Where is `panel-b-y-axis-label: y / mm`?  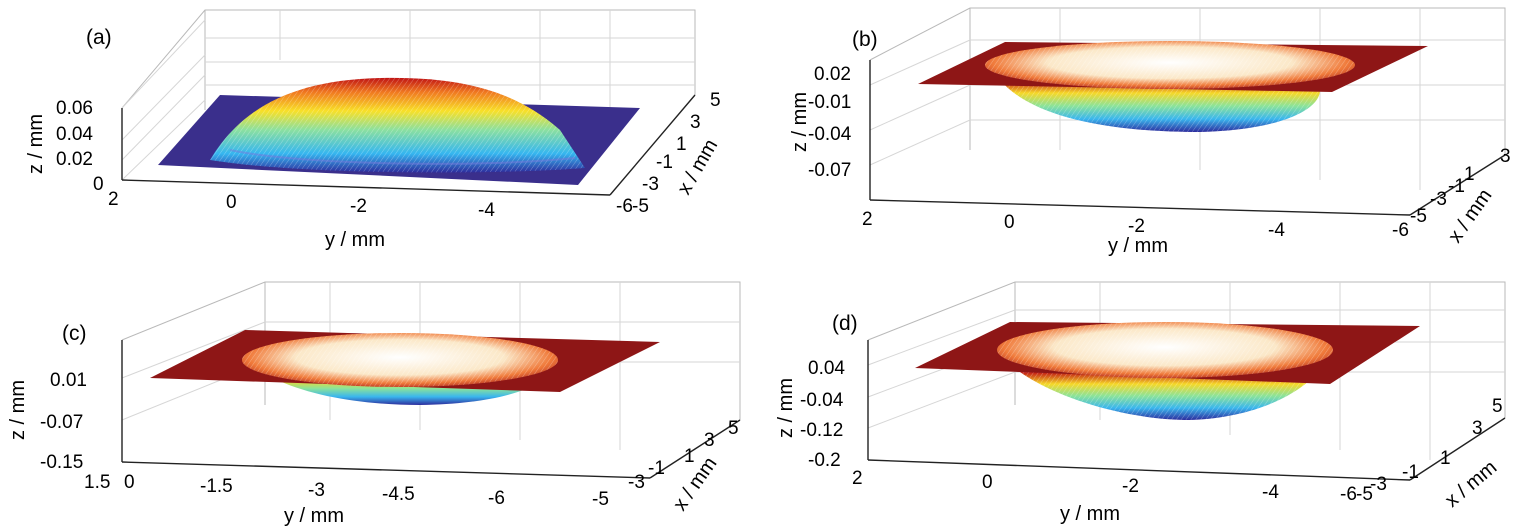
panel-b-y-axis-label: y / mm is located at coordinates (1138, 246).